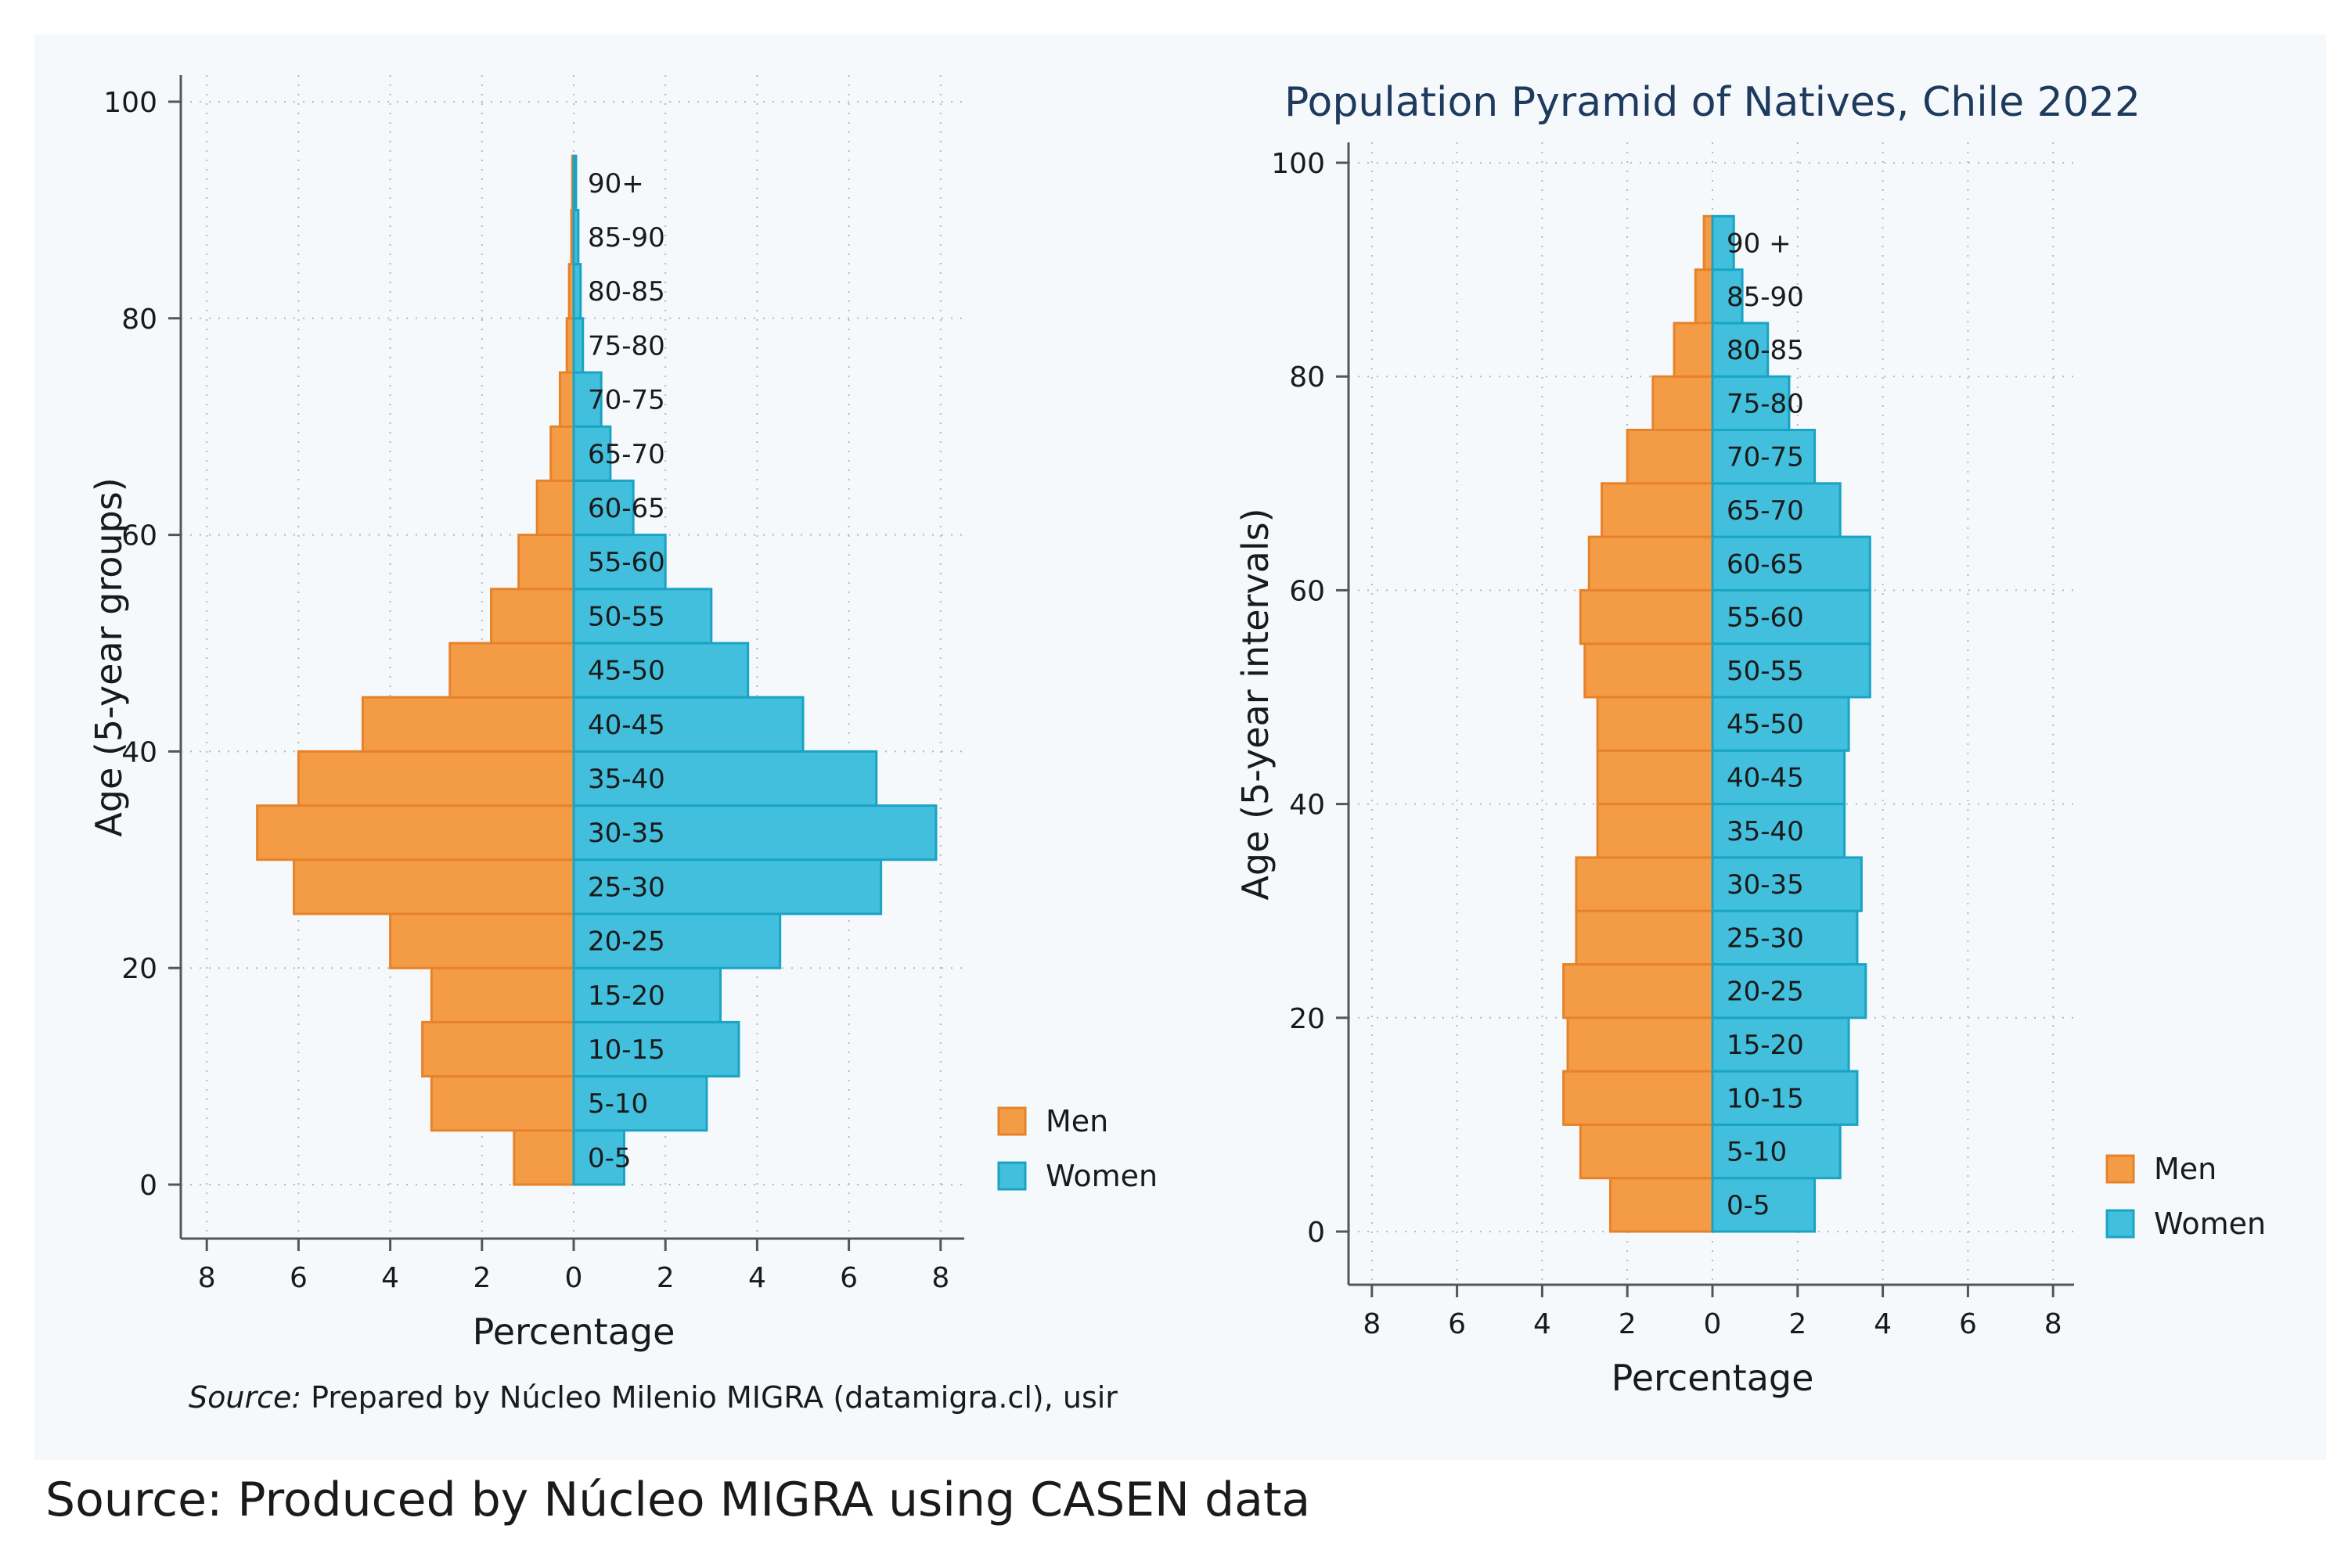 The height and width of the screenshot is (1568, 2348). Describe the element at coordinates (1077, 1121) in the screenshot. I see `legend-label-men: Men` at that location.